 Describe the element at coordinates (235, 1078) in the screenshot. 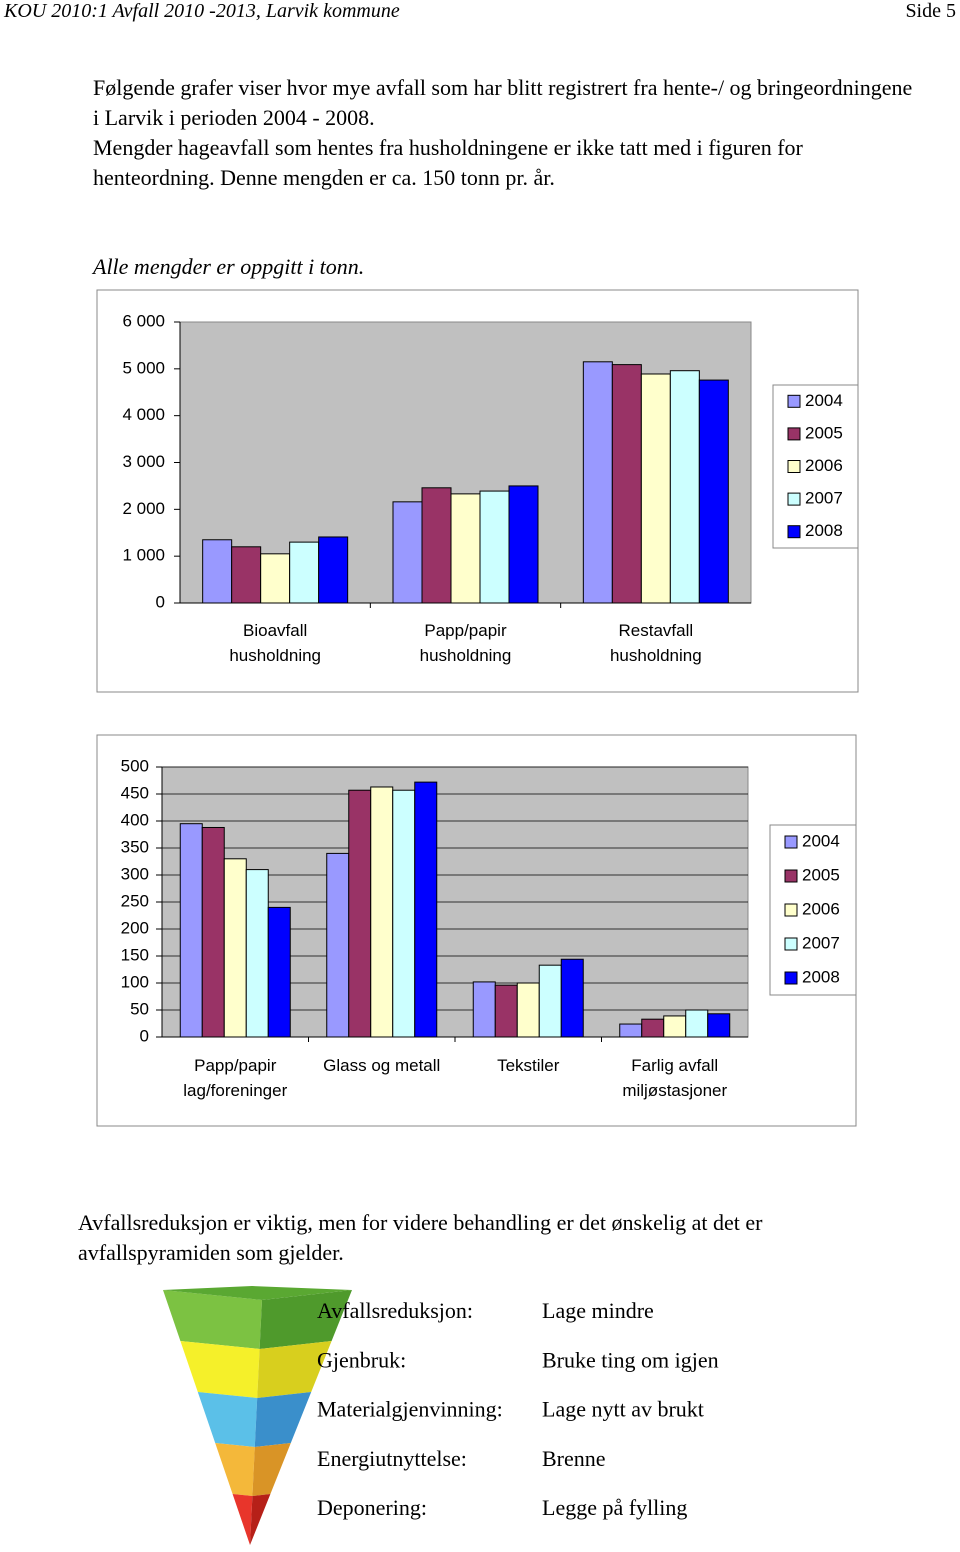

I see `category-label-box: Papp/papir lag/foreninger` at that location.